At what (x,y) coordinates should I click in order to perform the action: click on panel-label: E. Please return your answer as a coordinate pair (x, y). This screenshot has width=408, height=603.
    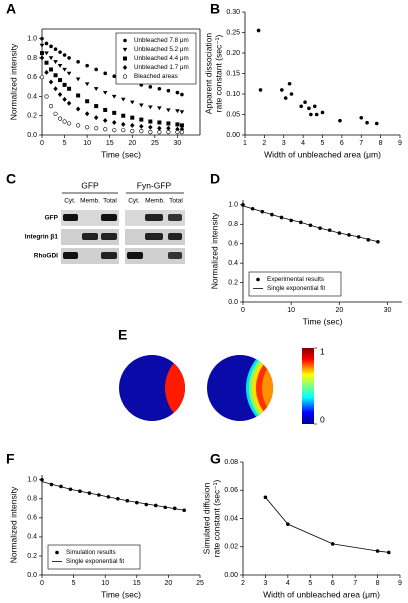
    Looking at the image, I should click on (122, 335).